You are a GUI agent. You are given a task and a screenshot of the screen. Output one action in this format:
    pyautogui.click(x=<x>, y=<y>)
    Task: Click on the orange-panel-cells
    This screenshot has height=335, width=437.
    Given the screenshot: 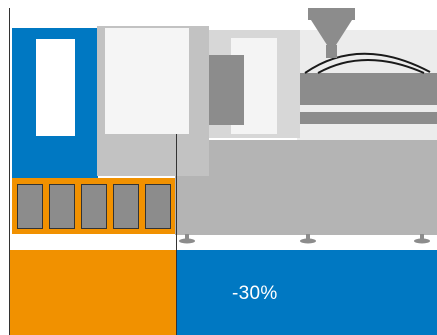 What is the action you would take?
    pyautogui.click(x=94, y=206)
    